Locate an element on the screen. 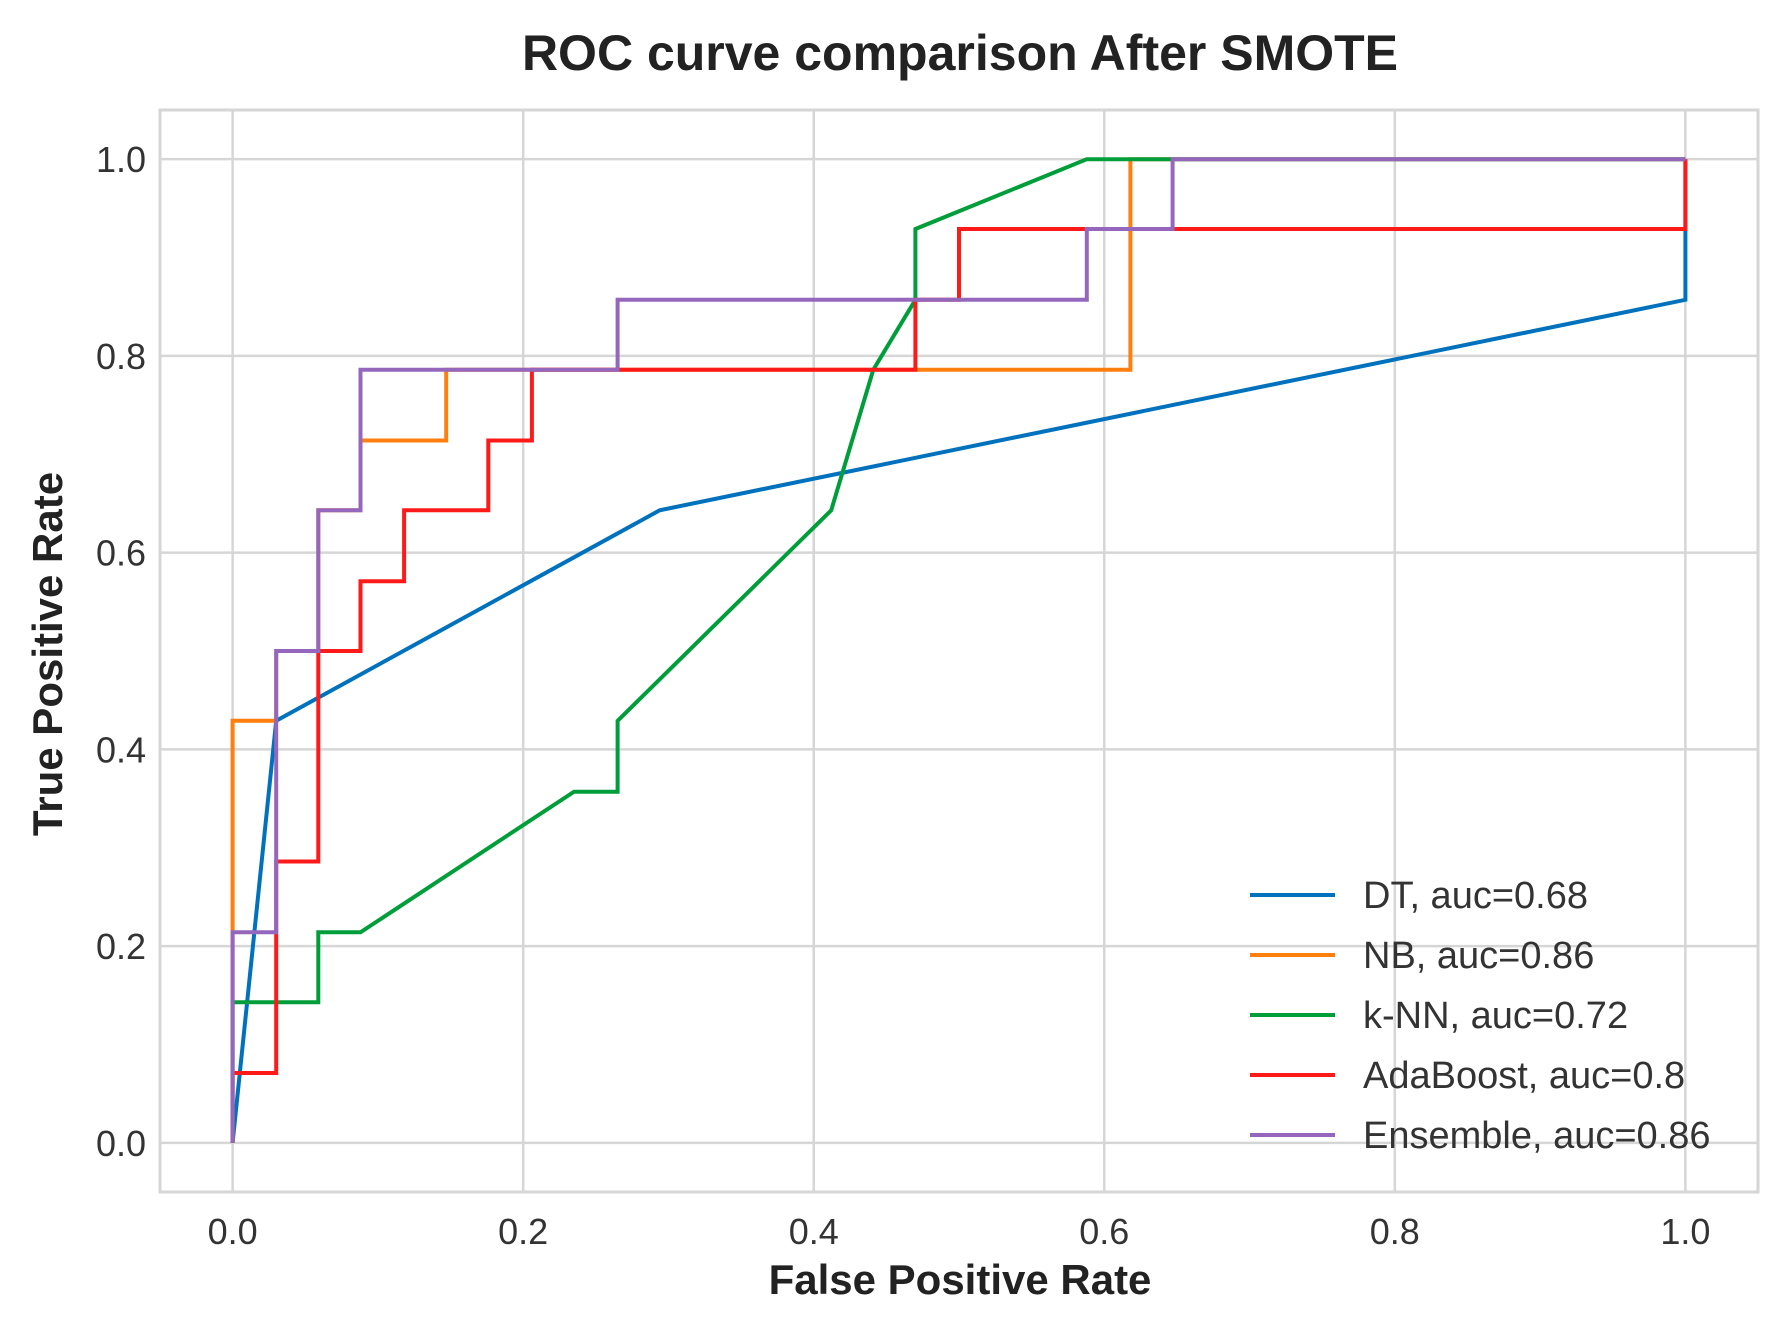 Image resolution: width=1781 pixels, height=1319 pixels. legend-entry-label: DT, auc=0.68 is located at coordinates (1475, 896).